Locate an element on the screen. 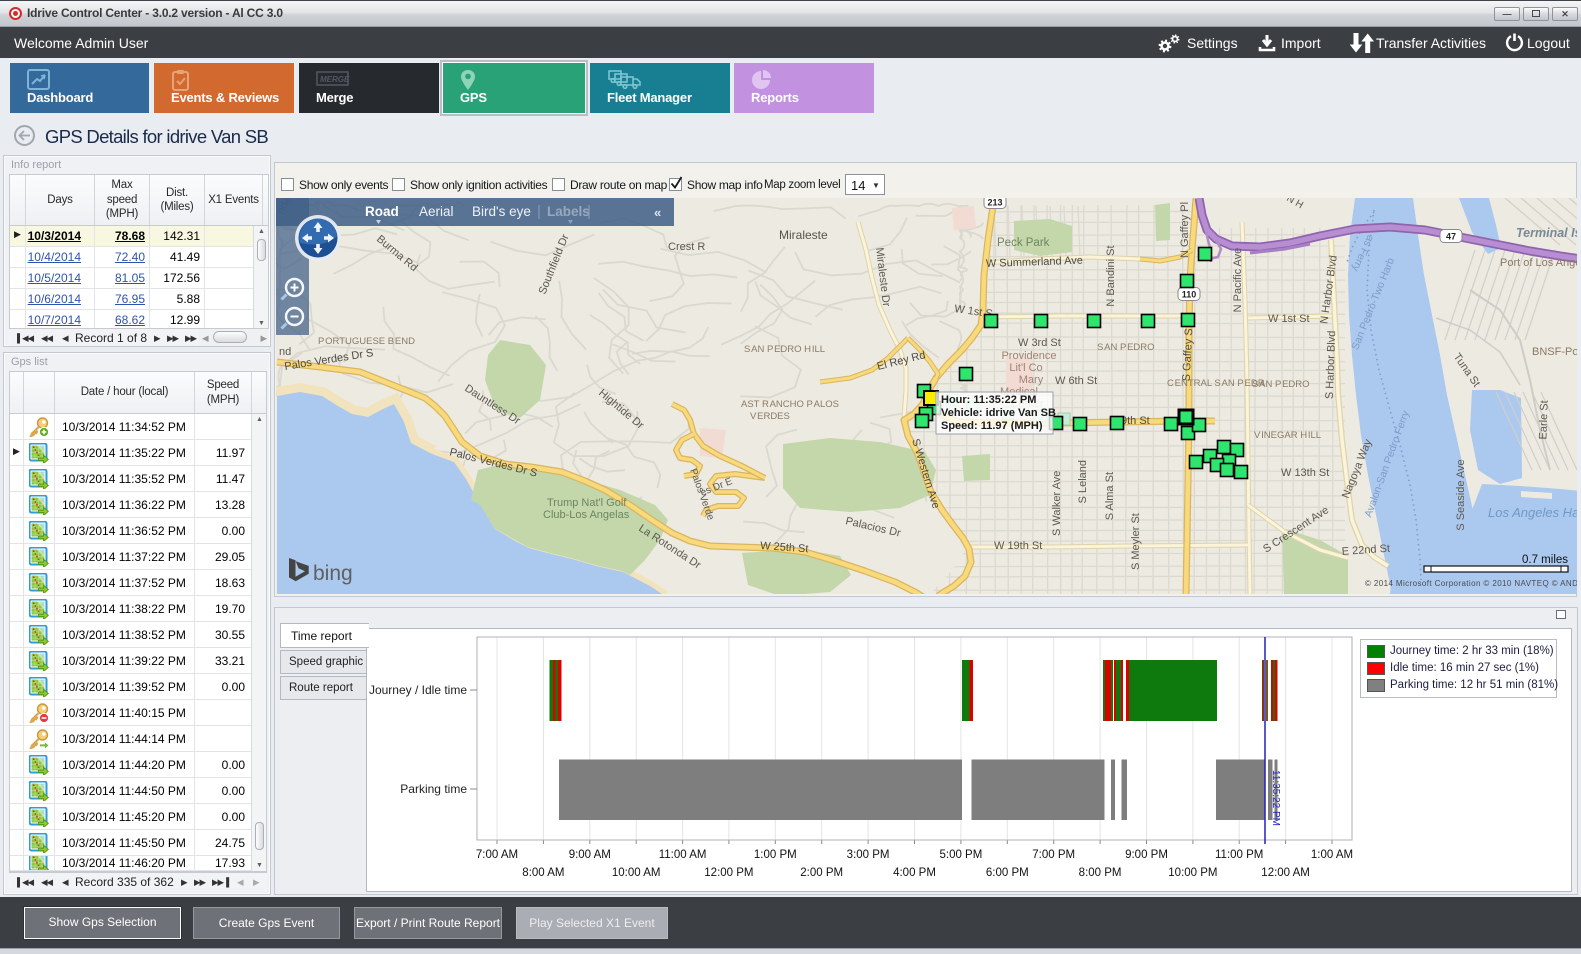 This screenshot has width=1581, height=954. svg-text: V INEGAR H ILL is located at coordinates (1287, 435).